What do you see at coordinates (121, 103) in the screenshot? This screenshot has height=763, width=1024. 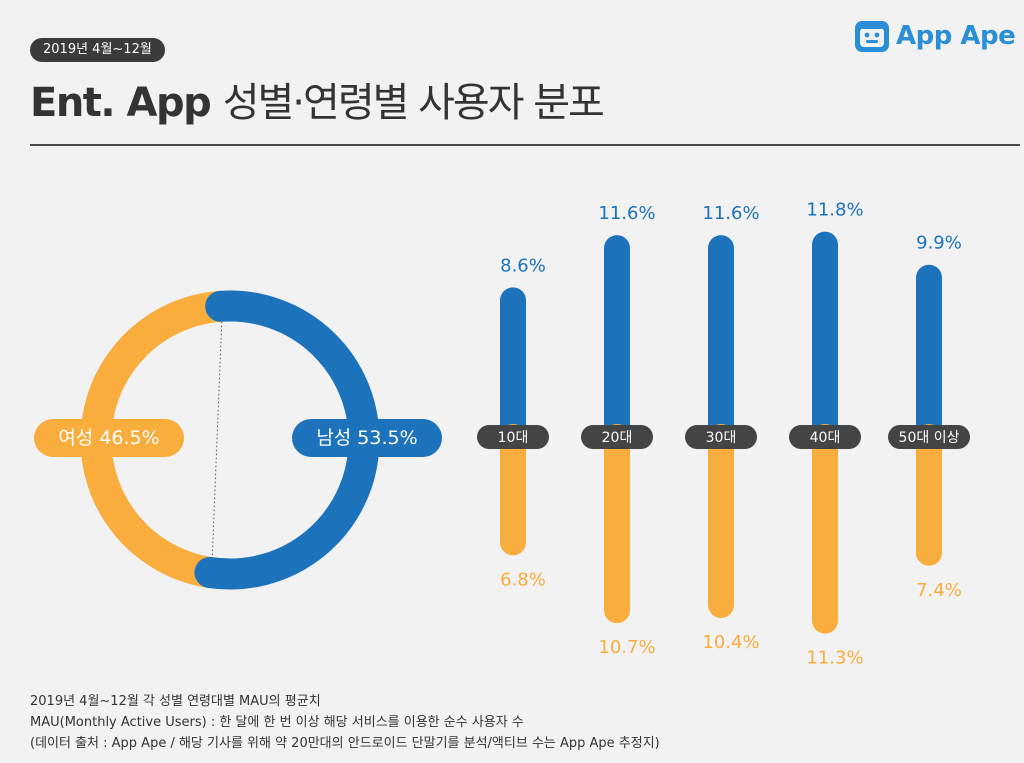 I see `page-title-main: Ent. App` at bounding box center [121, 103].